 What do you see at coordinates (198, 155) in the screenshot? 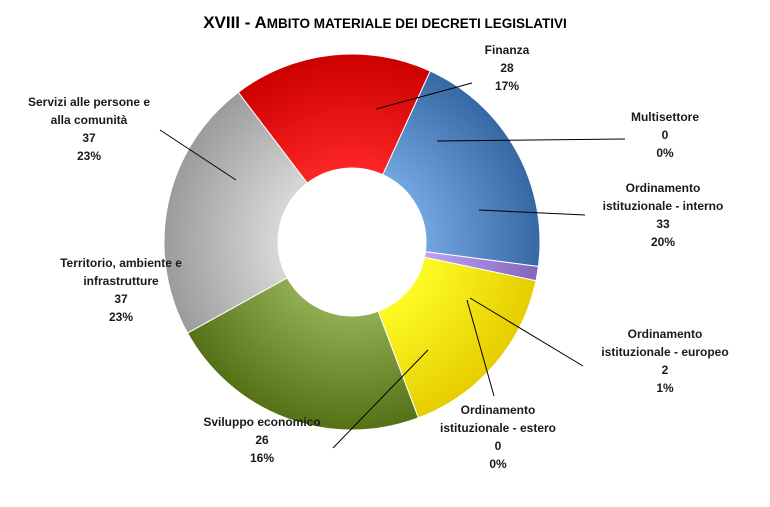
I see `leader-line-servizi-alle-persone-e-alla-comunita` at bounding box center [198, 155].